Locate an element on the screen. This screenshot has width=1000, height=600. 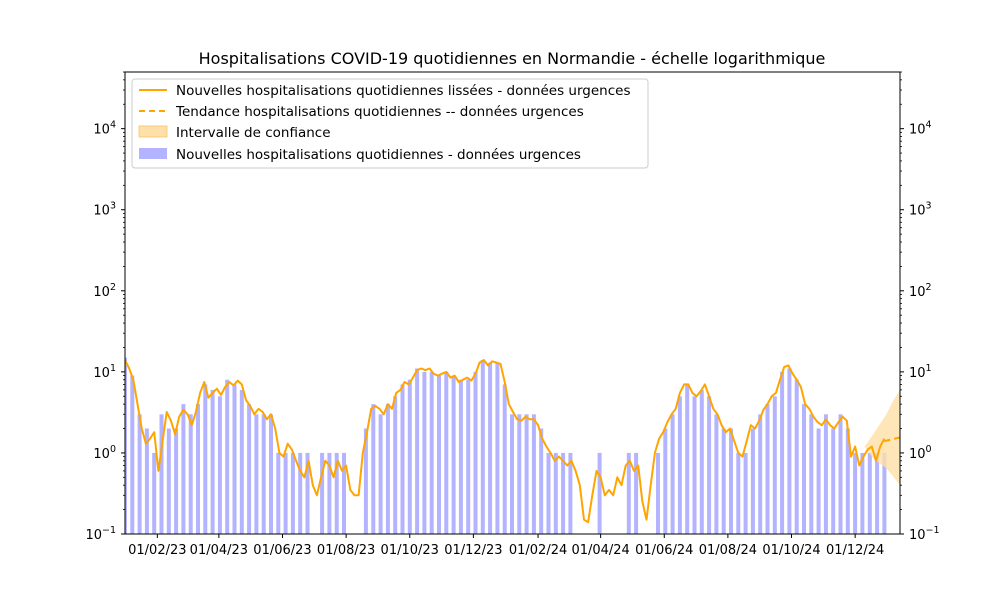
confidence-band-layer is located at coordinates (882, 437).